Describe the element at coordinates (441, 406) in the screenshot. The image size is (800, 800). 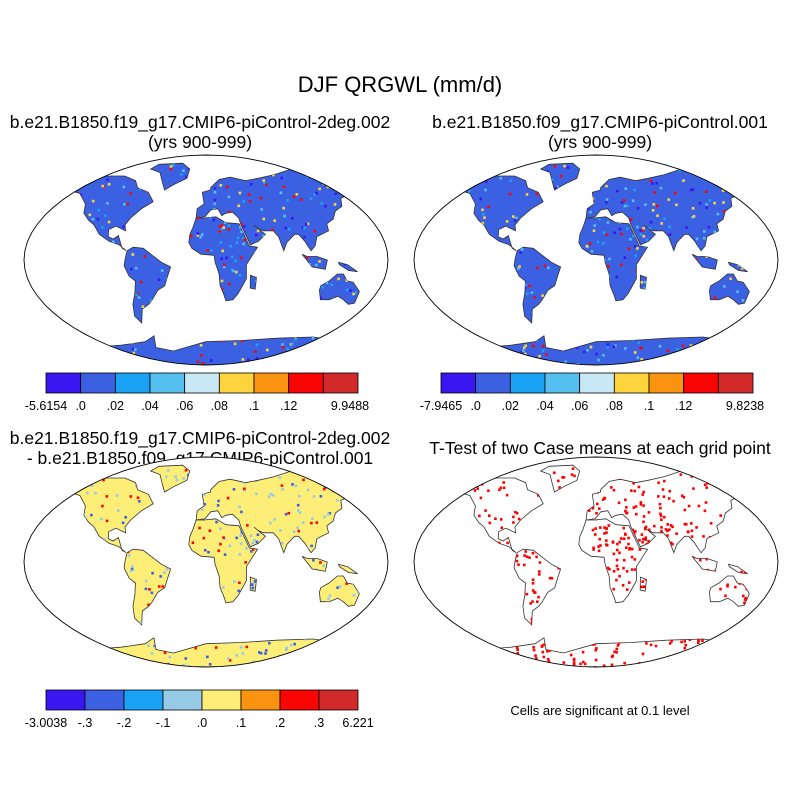
I see `colorbar-tick-label: -7.9465` at that location.